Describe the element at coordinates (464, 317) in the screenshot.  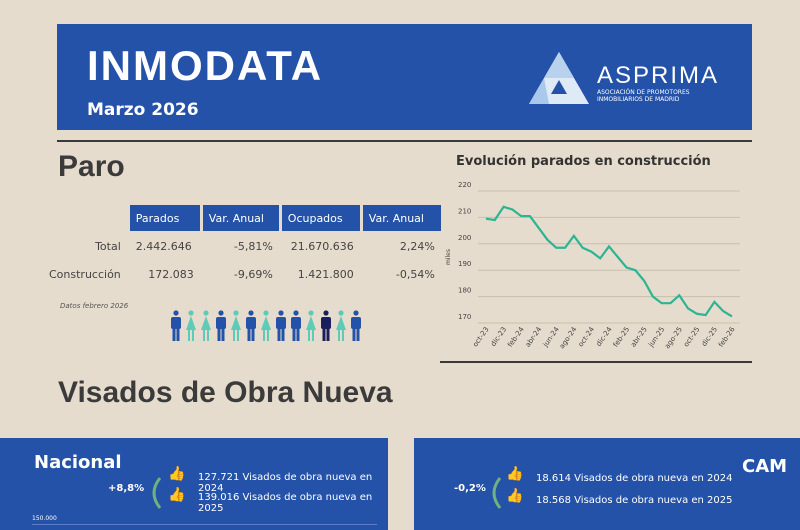
I see `y-tick-label: 170` at that location.